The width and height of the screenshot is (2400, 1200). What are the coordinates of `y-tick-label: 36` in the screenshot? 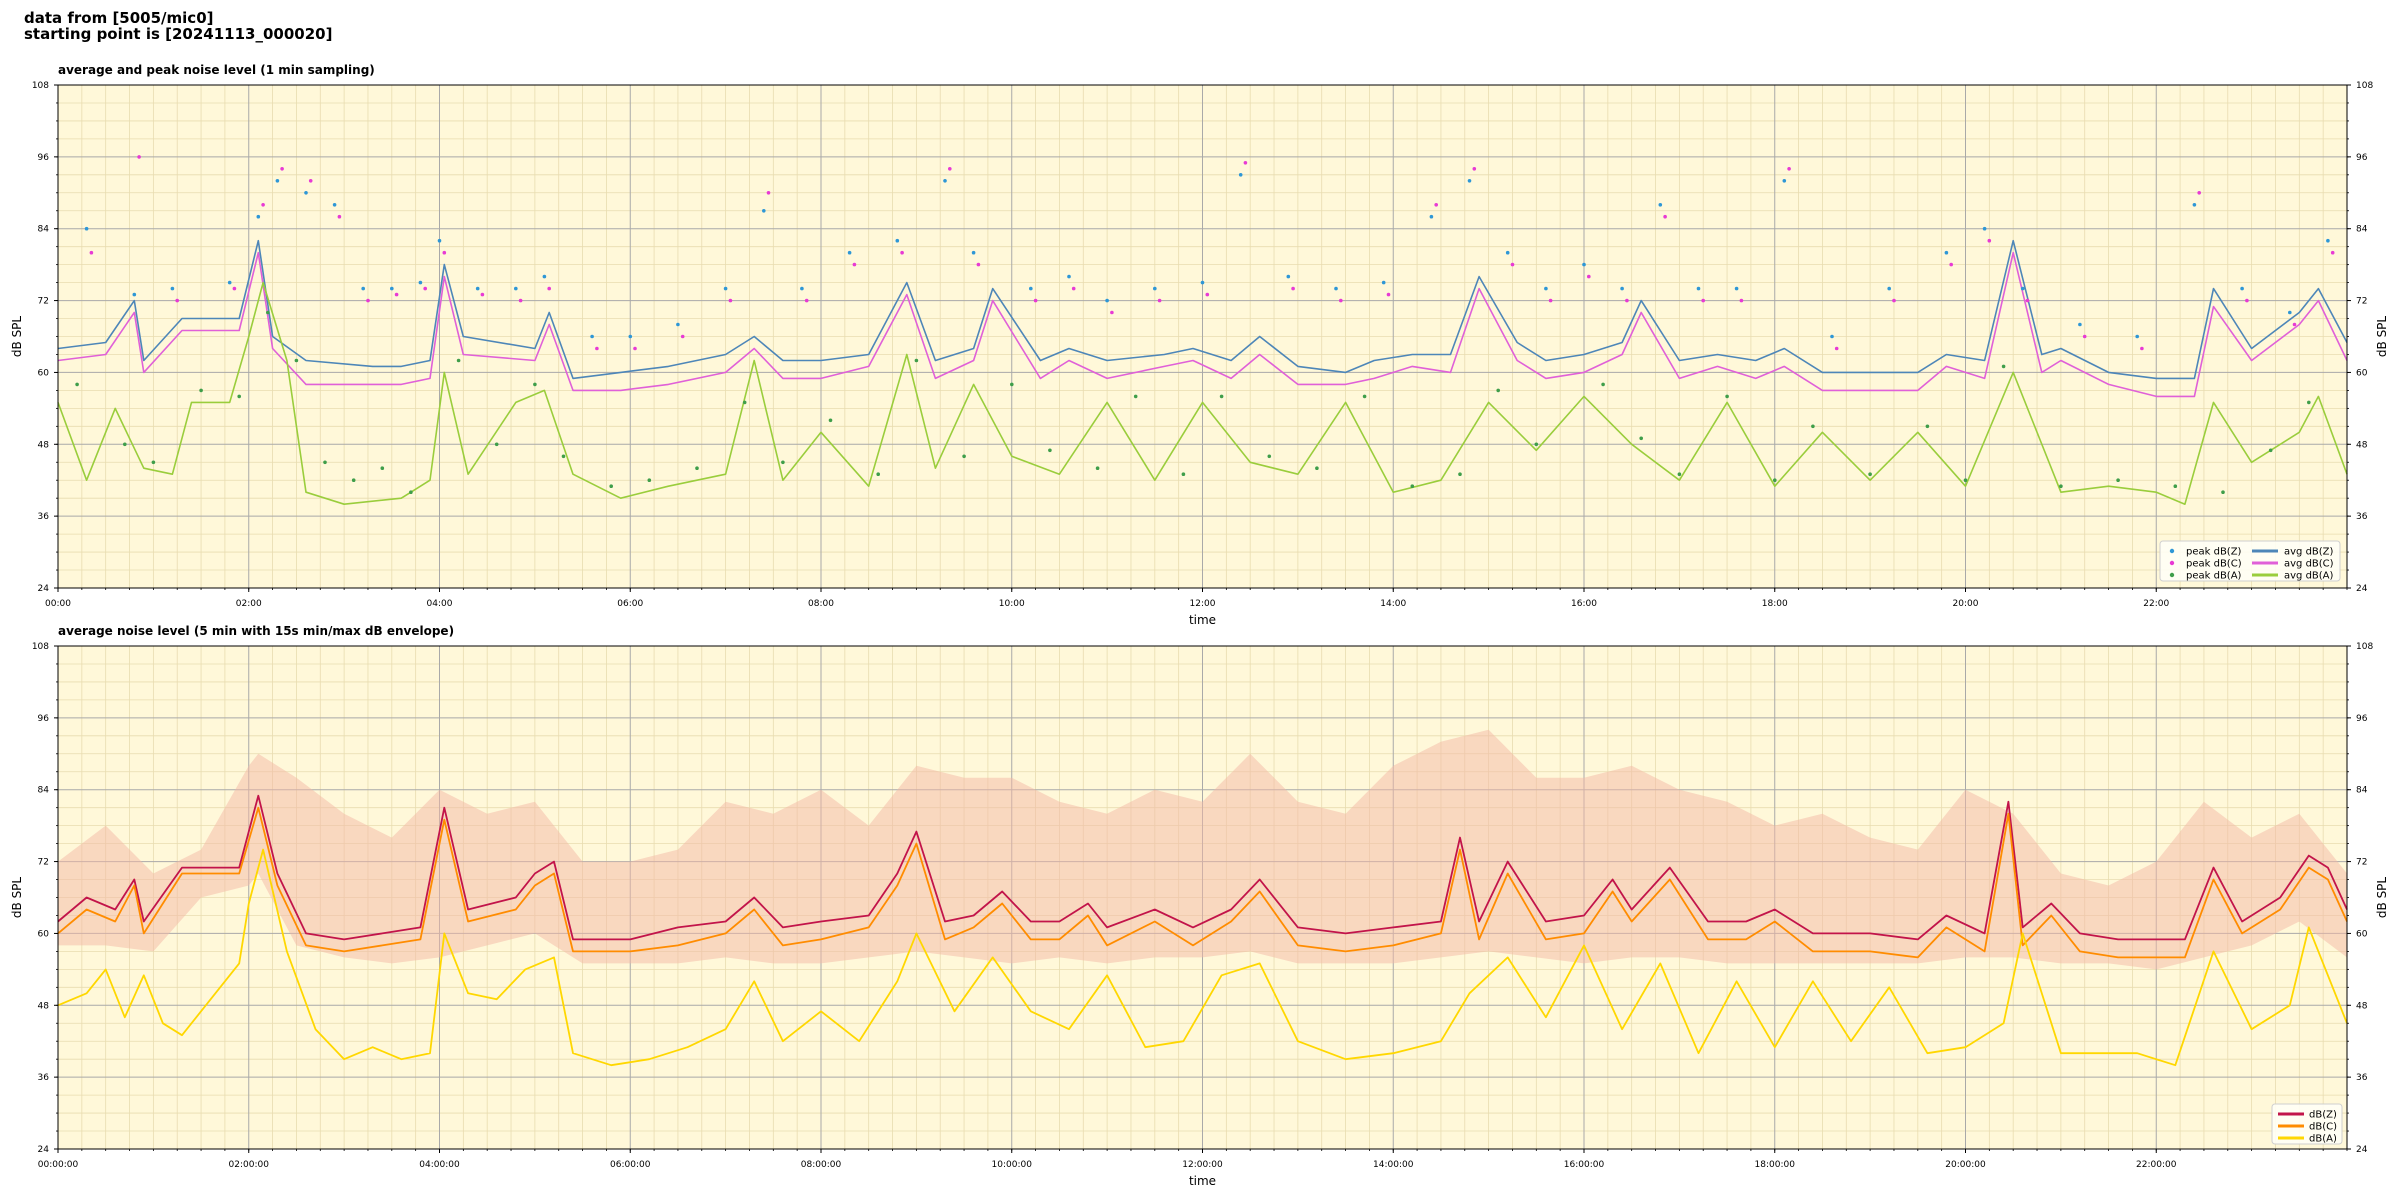 It's located at (44, 1078).